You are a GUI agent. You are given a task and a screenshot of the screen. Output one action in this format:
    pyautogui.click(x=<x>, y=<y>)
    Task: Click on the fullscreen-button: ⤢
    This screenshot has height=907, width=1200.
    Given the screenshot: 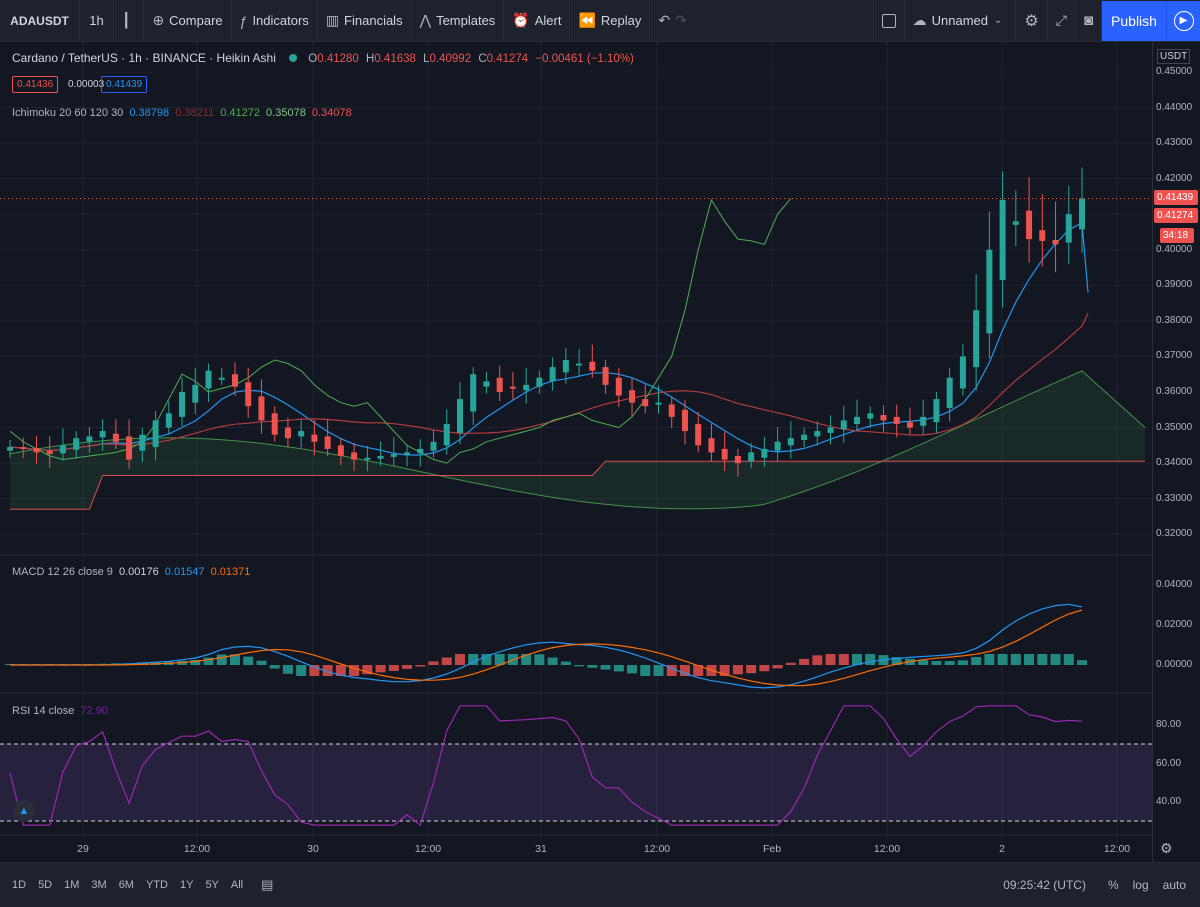 What is the action you would take?
    pyautogui.click(x=1062, y=21)
    